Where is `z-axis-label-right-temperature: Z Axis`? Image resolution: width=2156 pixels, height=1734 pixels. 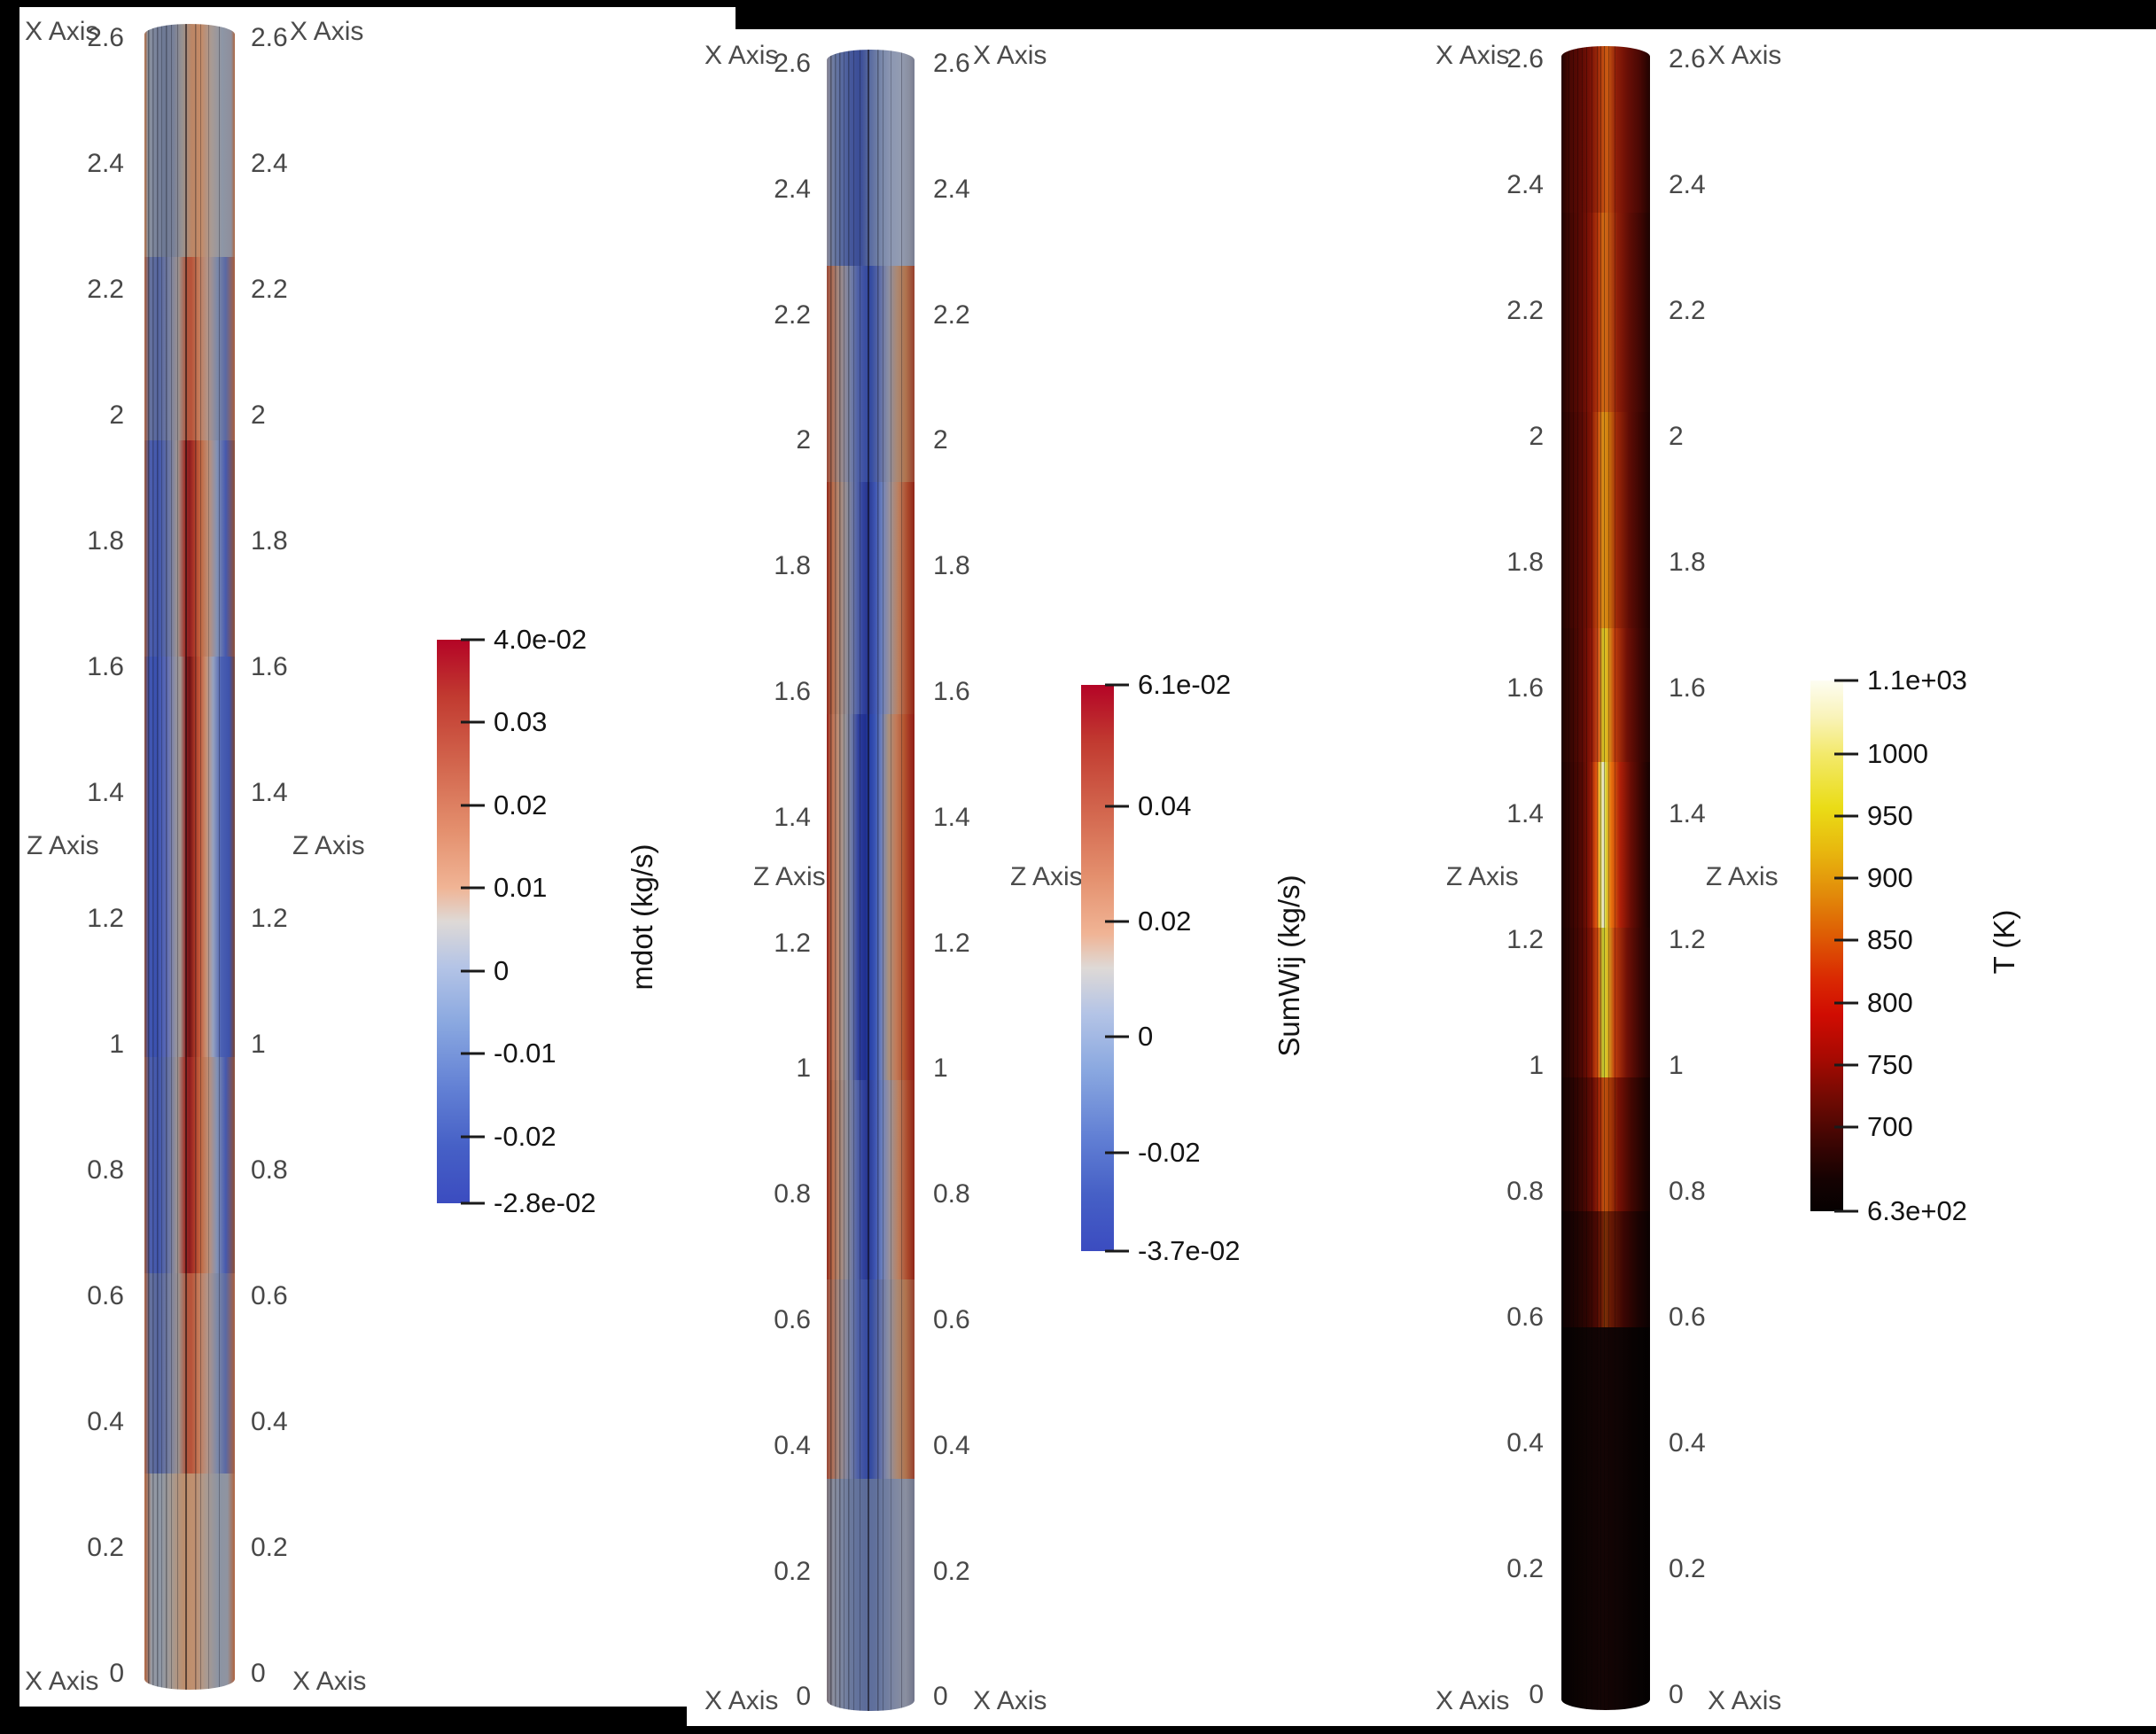 z-axis-label-right-temperature: Z Axis is located at coordinates (1742, 876).